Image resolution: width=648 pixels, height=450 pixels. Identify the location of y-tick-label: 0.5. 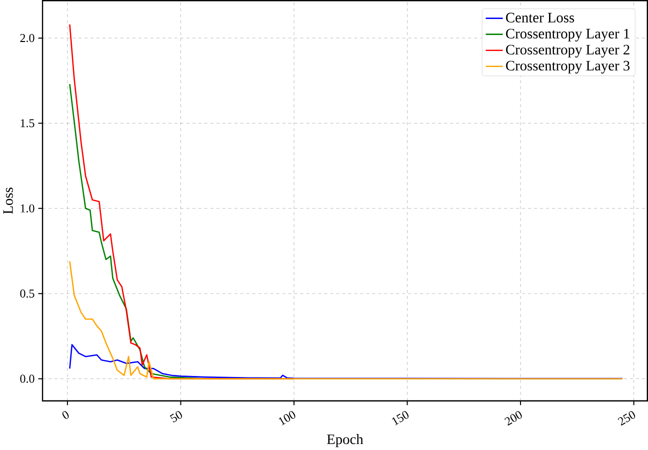
(27, 293).